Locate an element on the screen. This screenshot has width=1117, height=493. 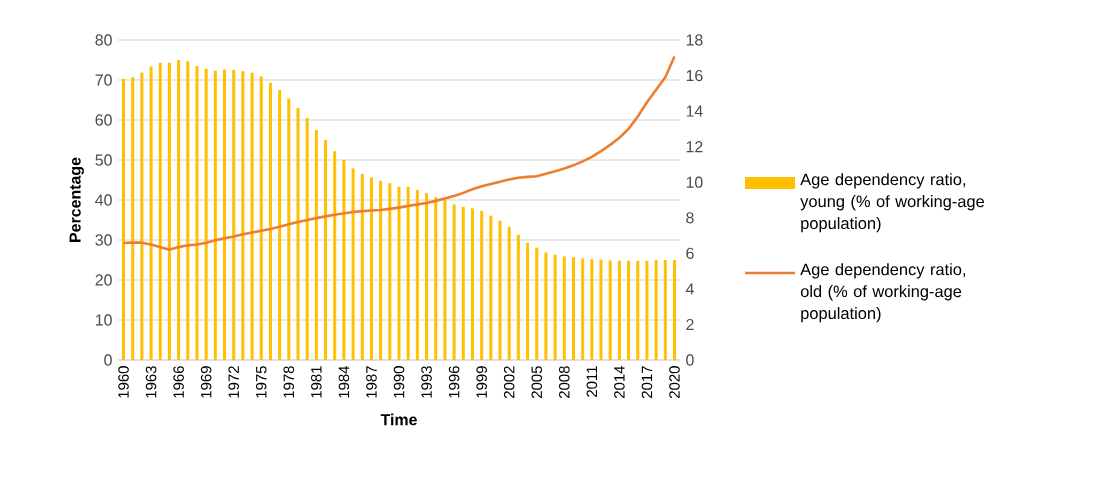
y-tick-label: 20 is located at coordinates (103, 280).